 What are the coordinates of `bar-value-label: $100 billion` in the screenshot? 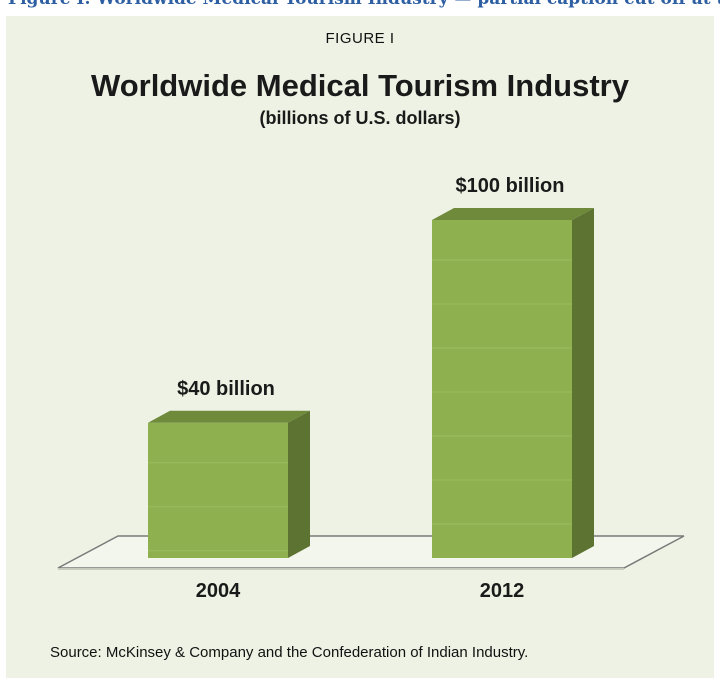 It's located at (510, 186).